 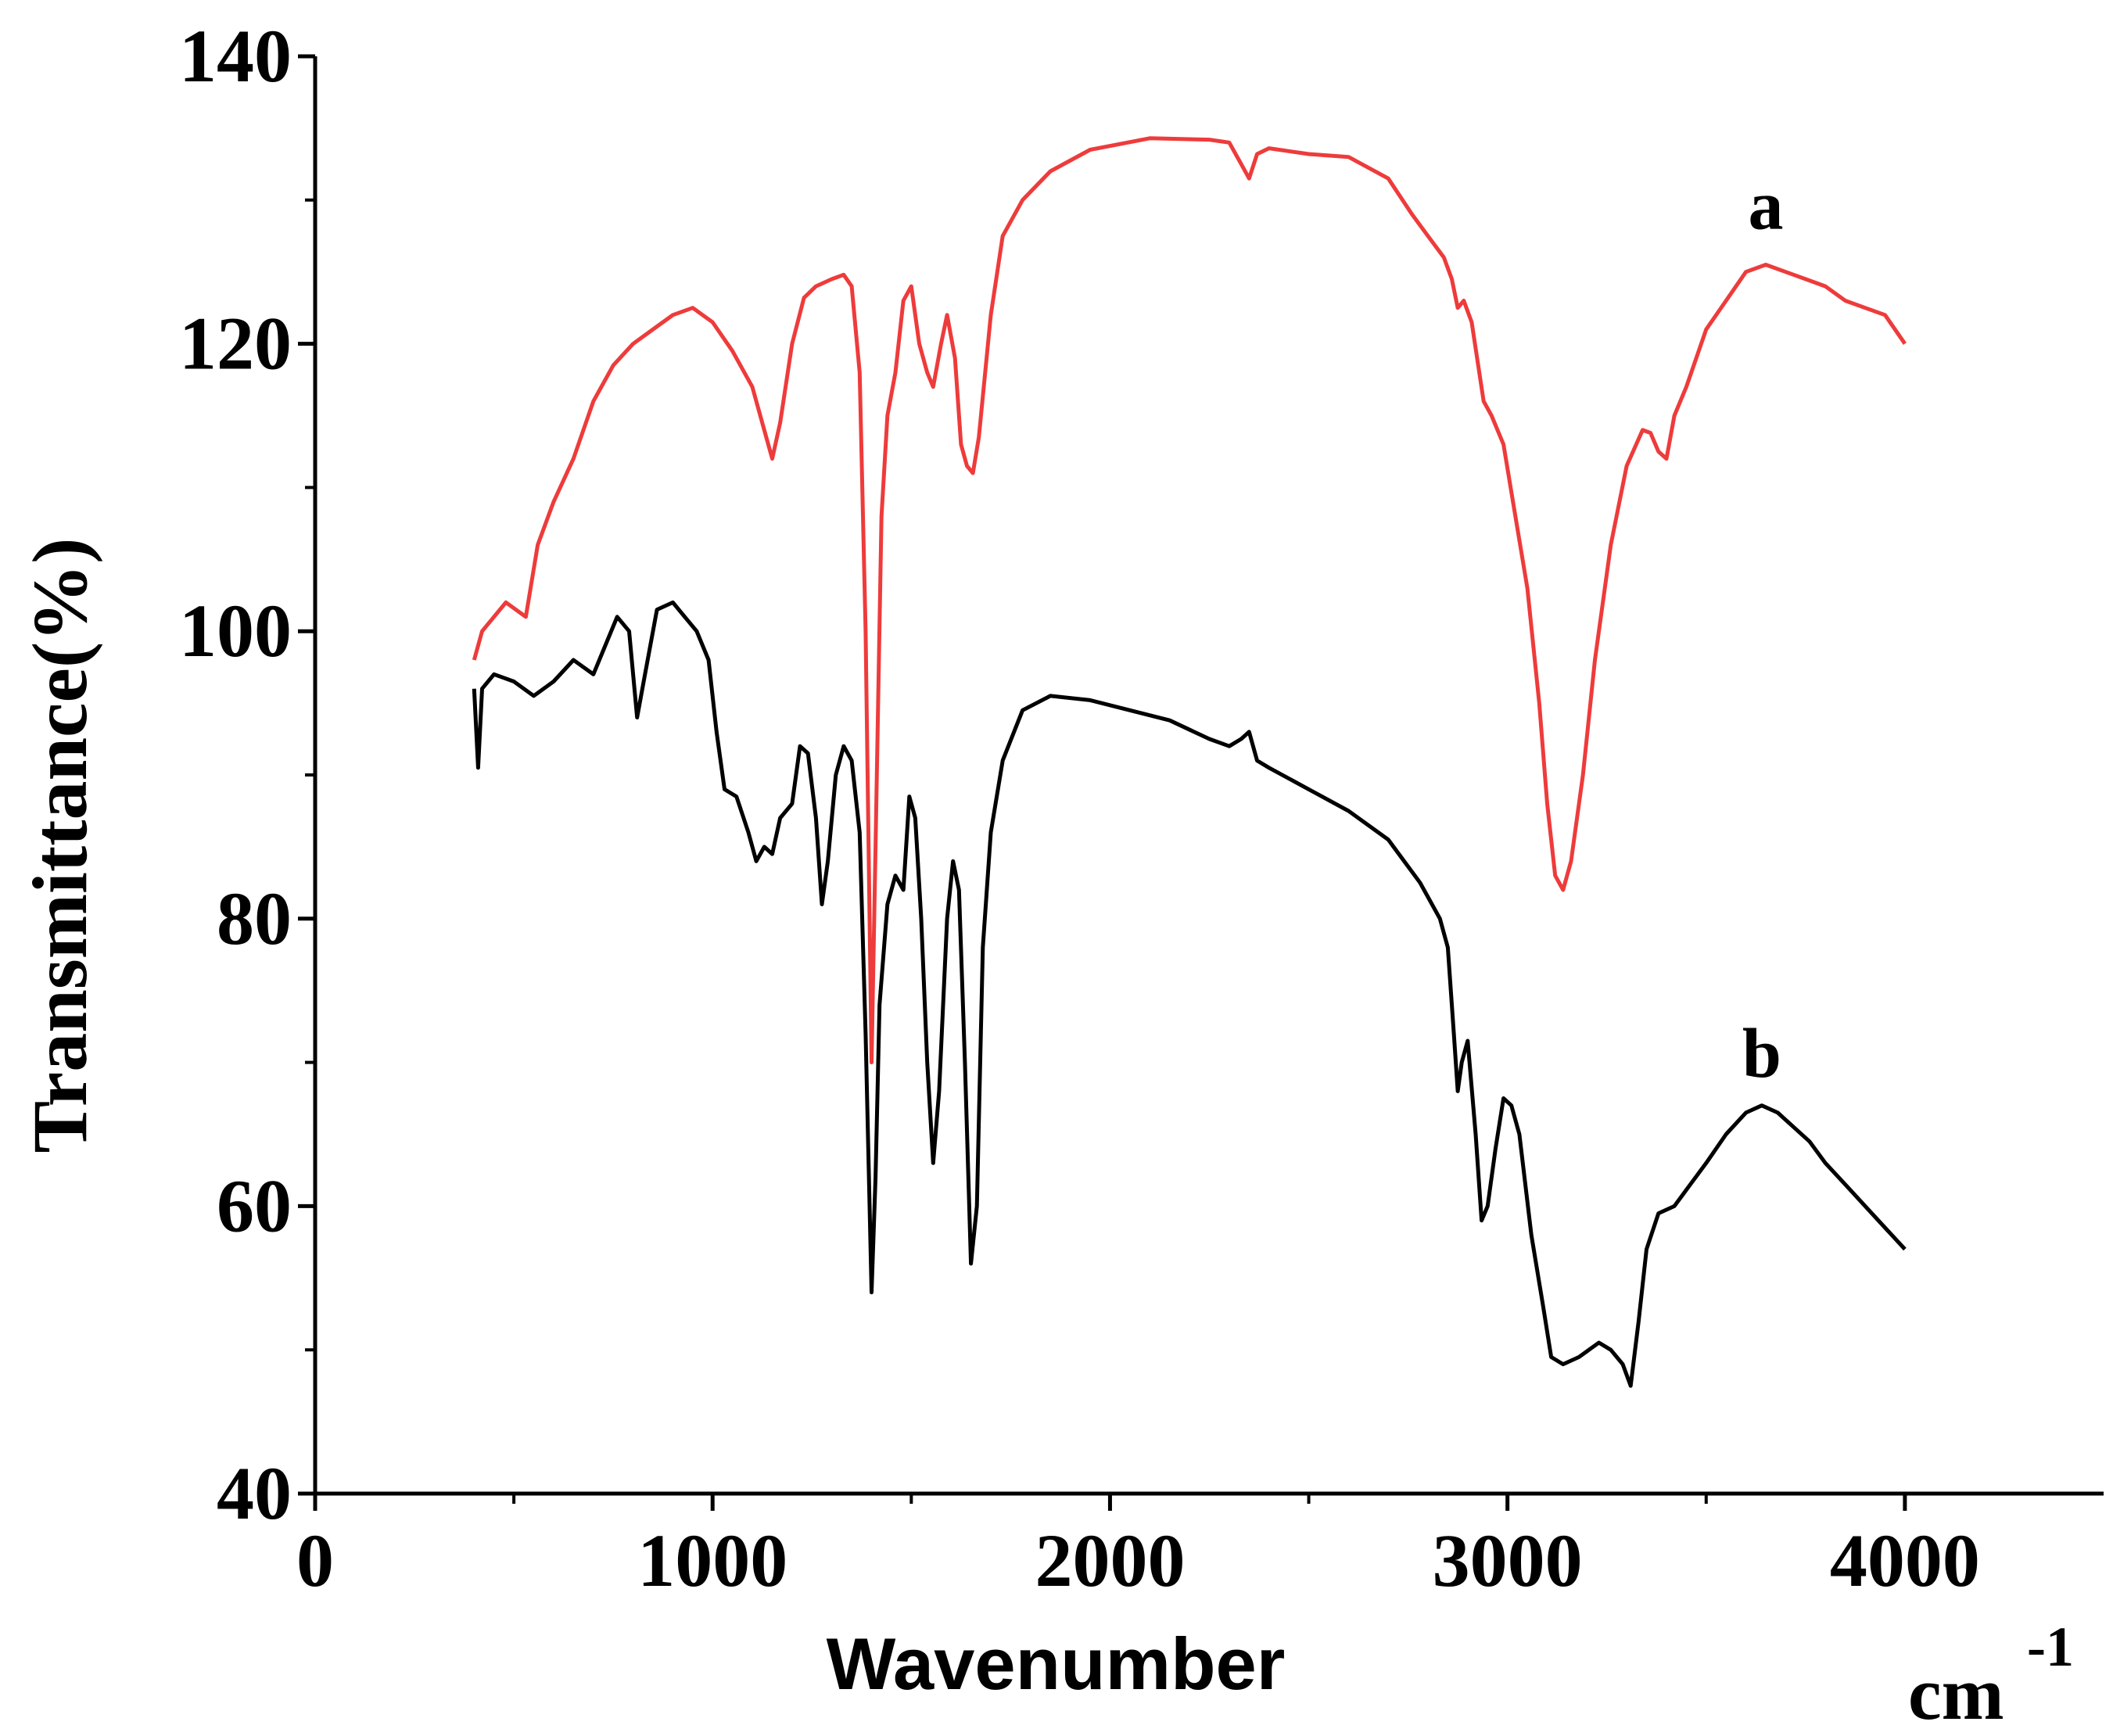 I want to click on x-tick-label: 3000, so click(x=1508, y=1560).